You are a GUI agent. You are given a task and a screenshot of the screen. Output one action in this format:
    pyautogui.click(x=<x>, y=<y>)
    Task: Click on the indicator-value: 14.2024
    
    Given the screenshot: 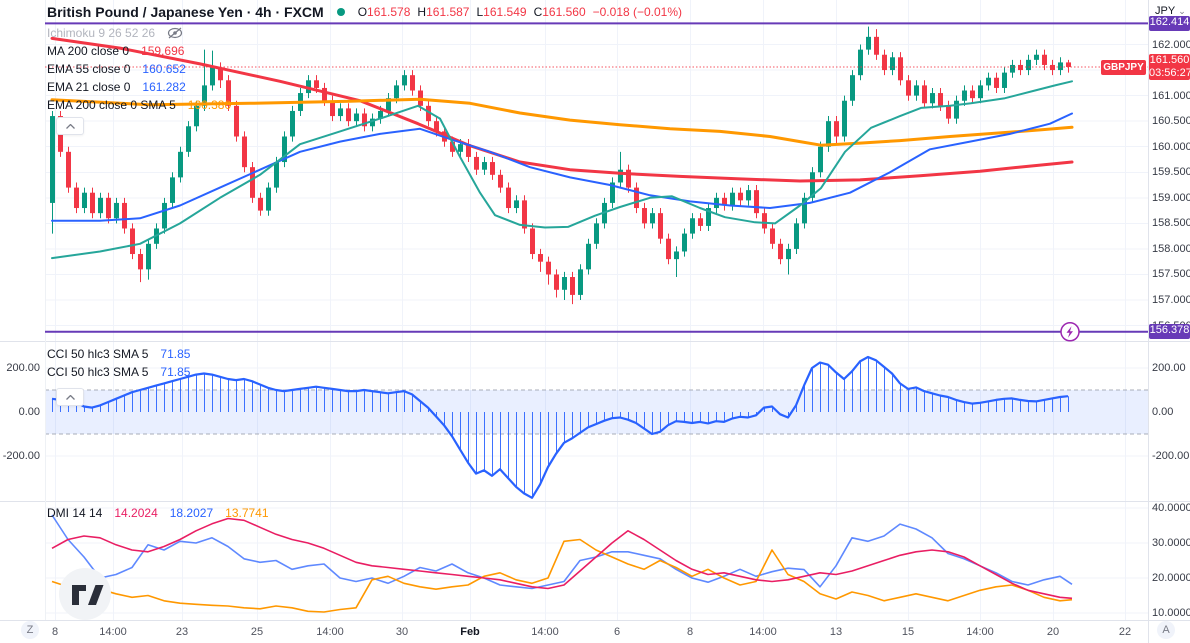 What is the action you would take?
    pyautogui.click(x=136, y=513)
    